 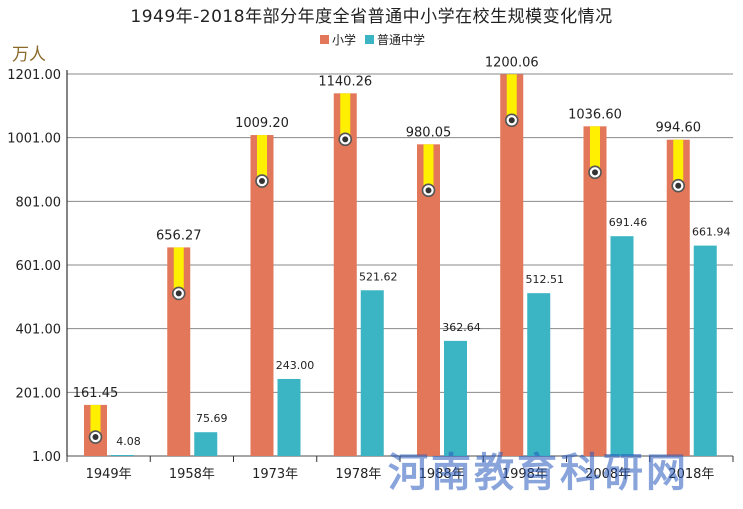 I want to click on data-label-secondary-school: 691.46, so click(x=628, y=222).